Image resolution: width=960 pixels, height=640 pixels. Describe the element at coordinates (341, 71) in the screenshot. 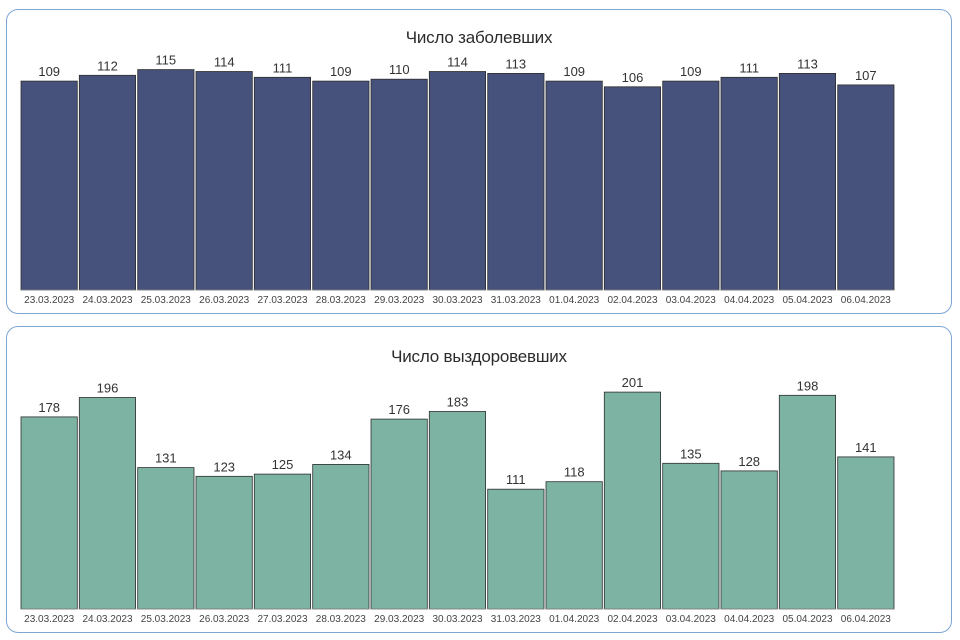

I see `sick-value-label-6: 109` at that location.